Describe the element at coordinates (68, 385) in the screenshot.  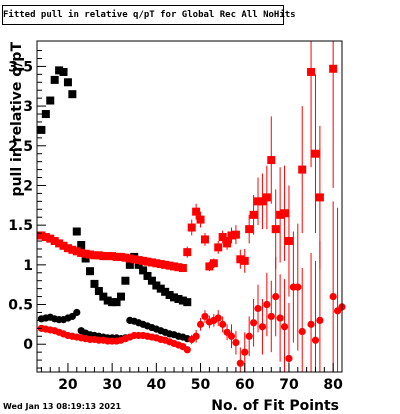
I see `x-tick-label: 20` at that location.